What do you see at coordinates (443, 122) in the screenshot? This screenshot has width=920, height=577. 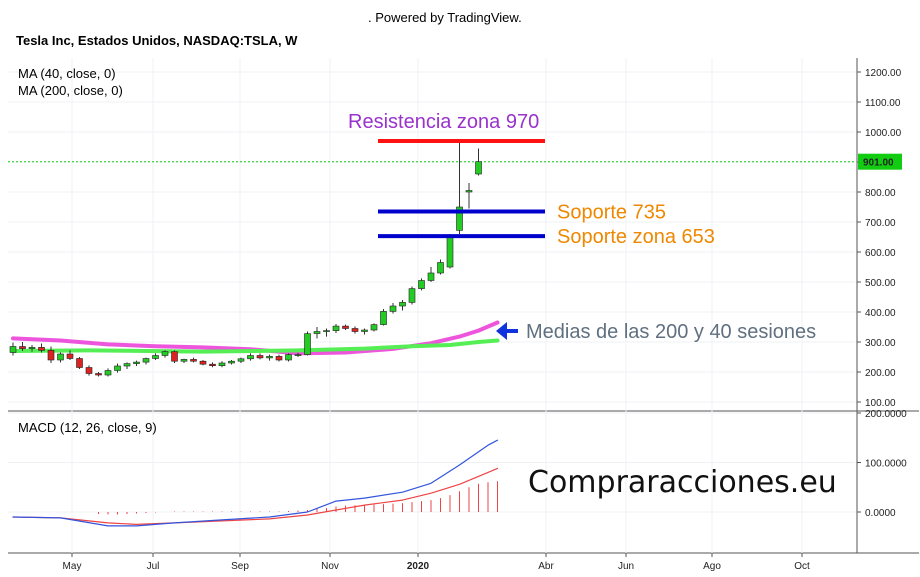 I see `resistance-label: Resistencia zona 970` at bounding box center [443, 122].